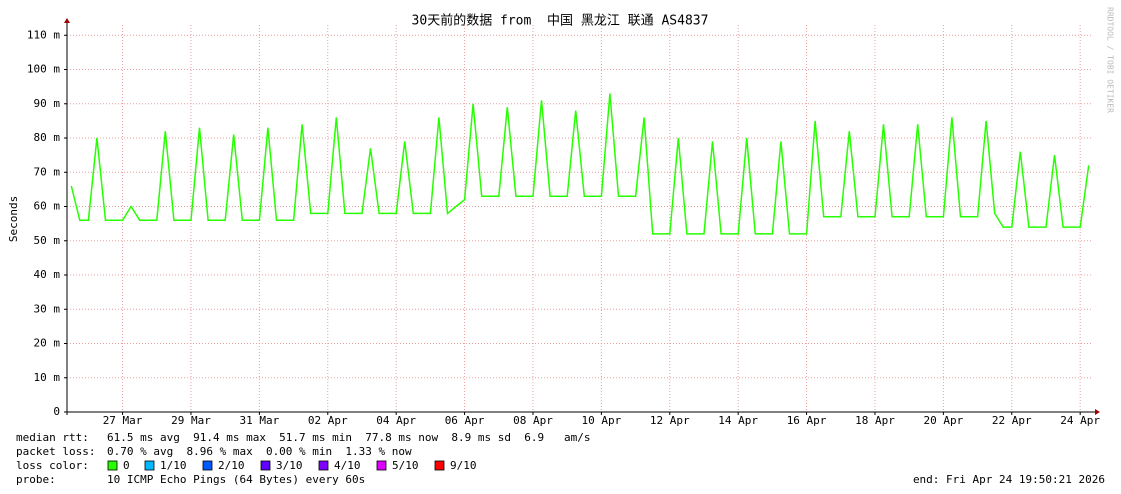 The width and height of the screenshot is (1121, 494). What do you see at coordinates (55, 451) in the screenshot?
I see `legend-label: packet loss:` at bounding box center [55, 451].